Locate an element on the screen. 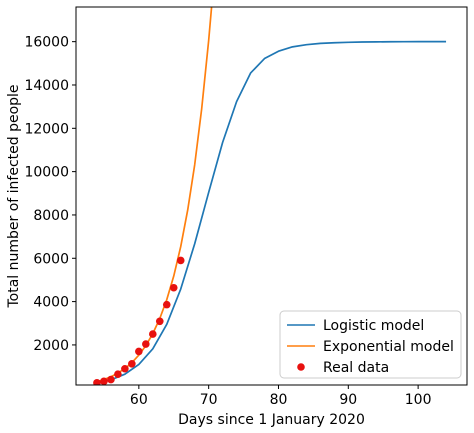  legend-swatch-real-data is located at coordinates (301, 367).